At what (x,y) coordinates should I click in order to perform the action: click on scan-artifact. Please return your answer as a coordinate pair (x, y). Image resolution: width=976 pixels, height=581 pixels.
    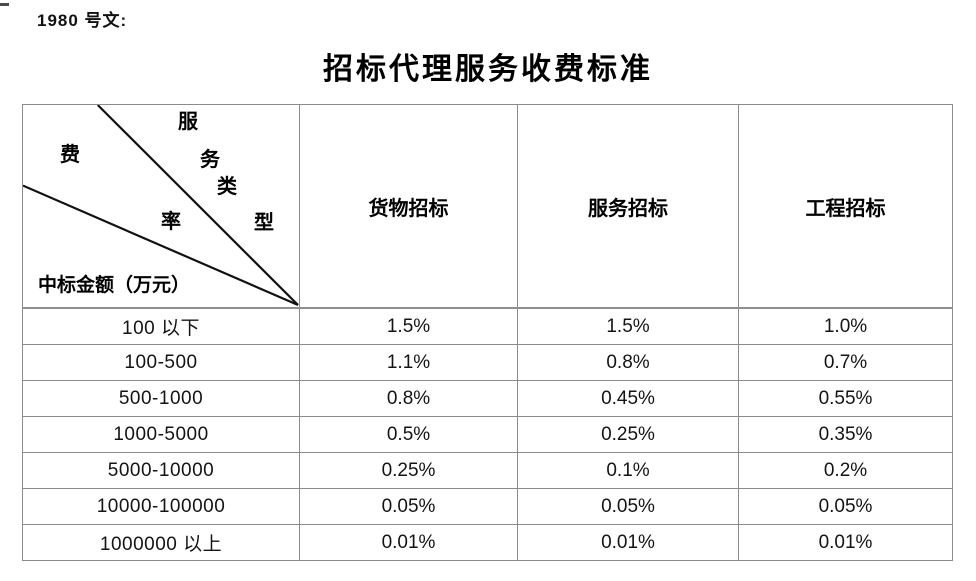
    Looking at the image, I should click on (4, 4).